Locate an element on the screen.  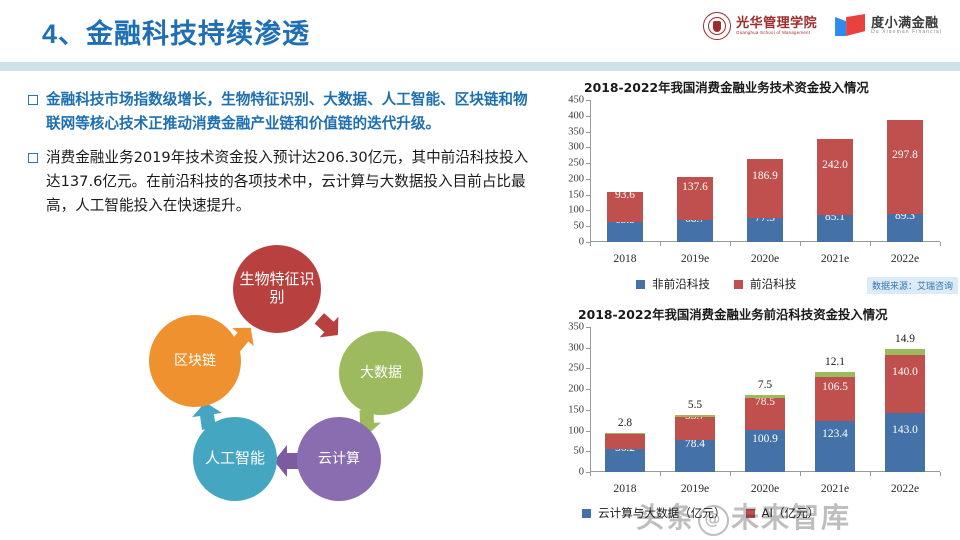
guanghua-logo-cn: 光华管理学院 is located at coordinates (777, 23).